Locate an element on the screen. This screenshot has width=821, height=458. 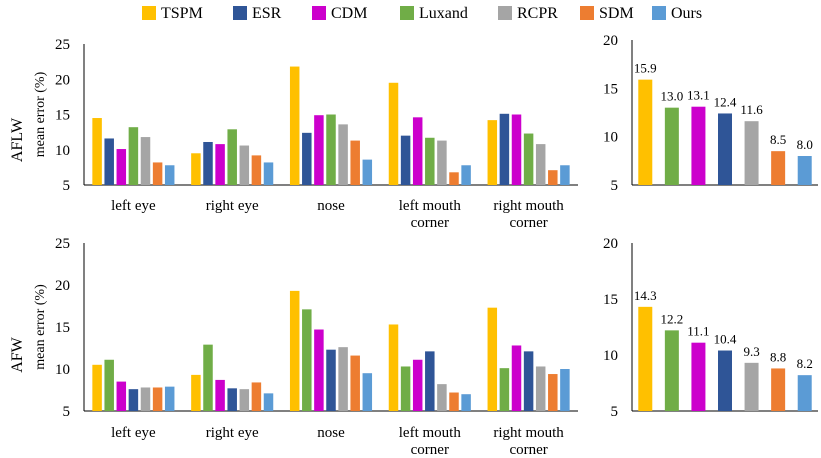
bar-group-right-mouth-corner is located at coordinates (528, 359).